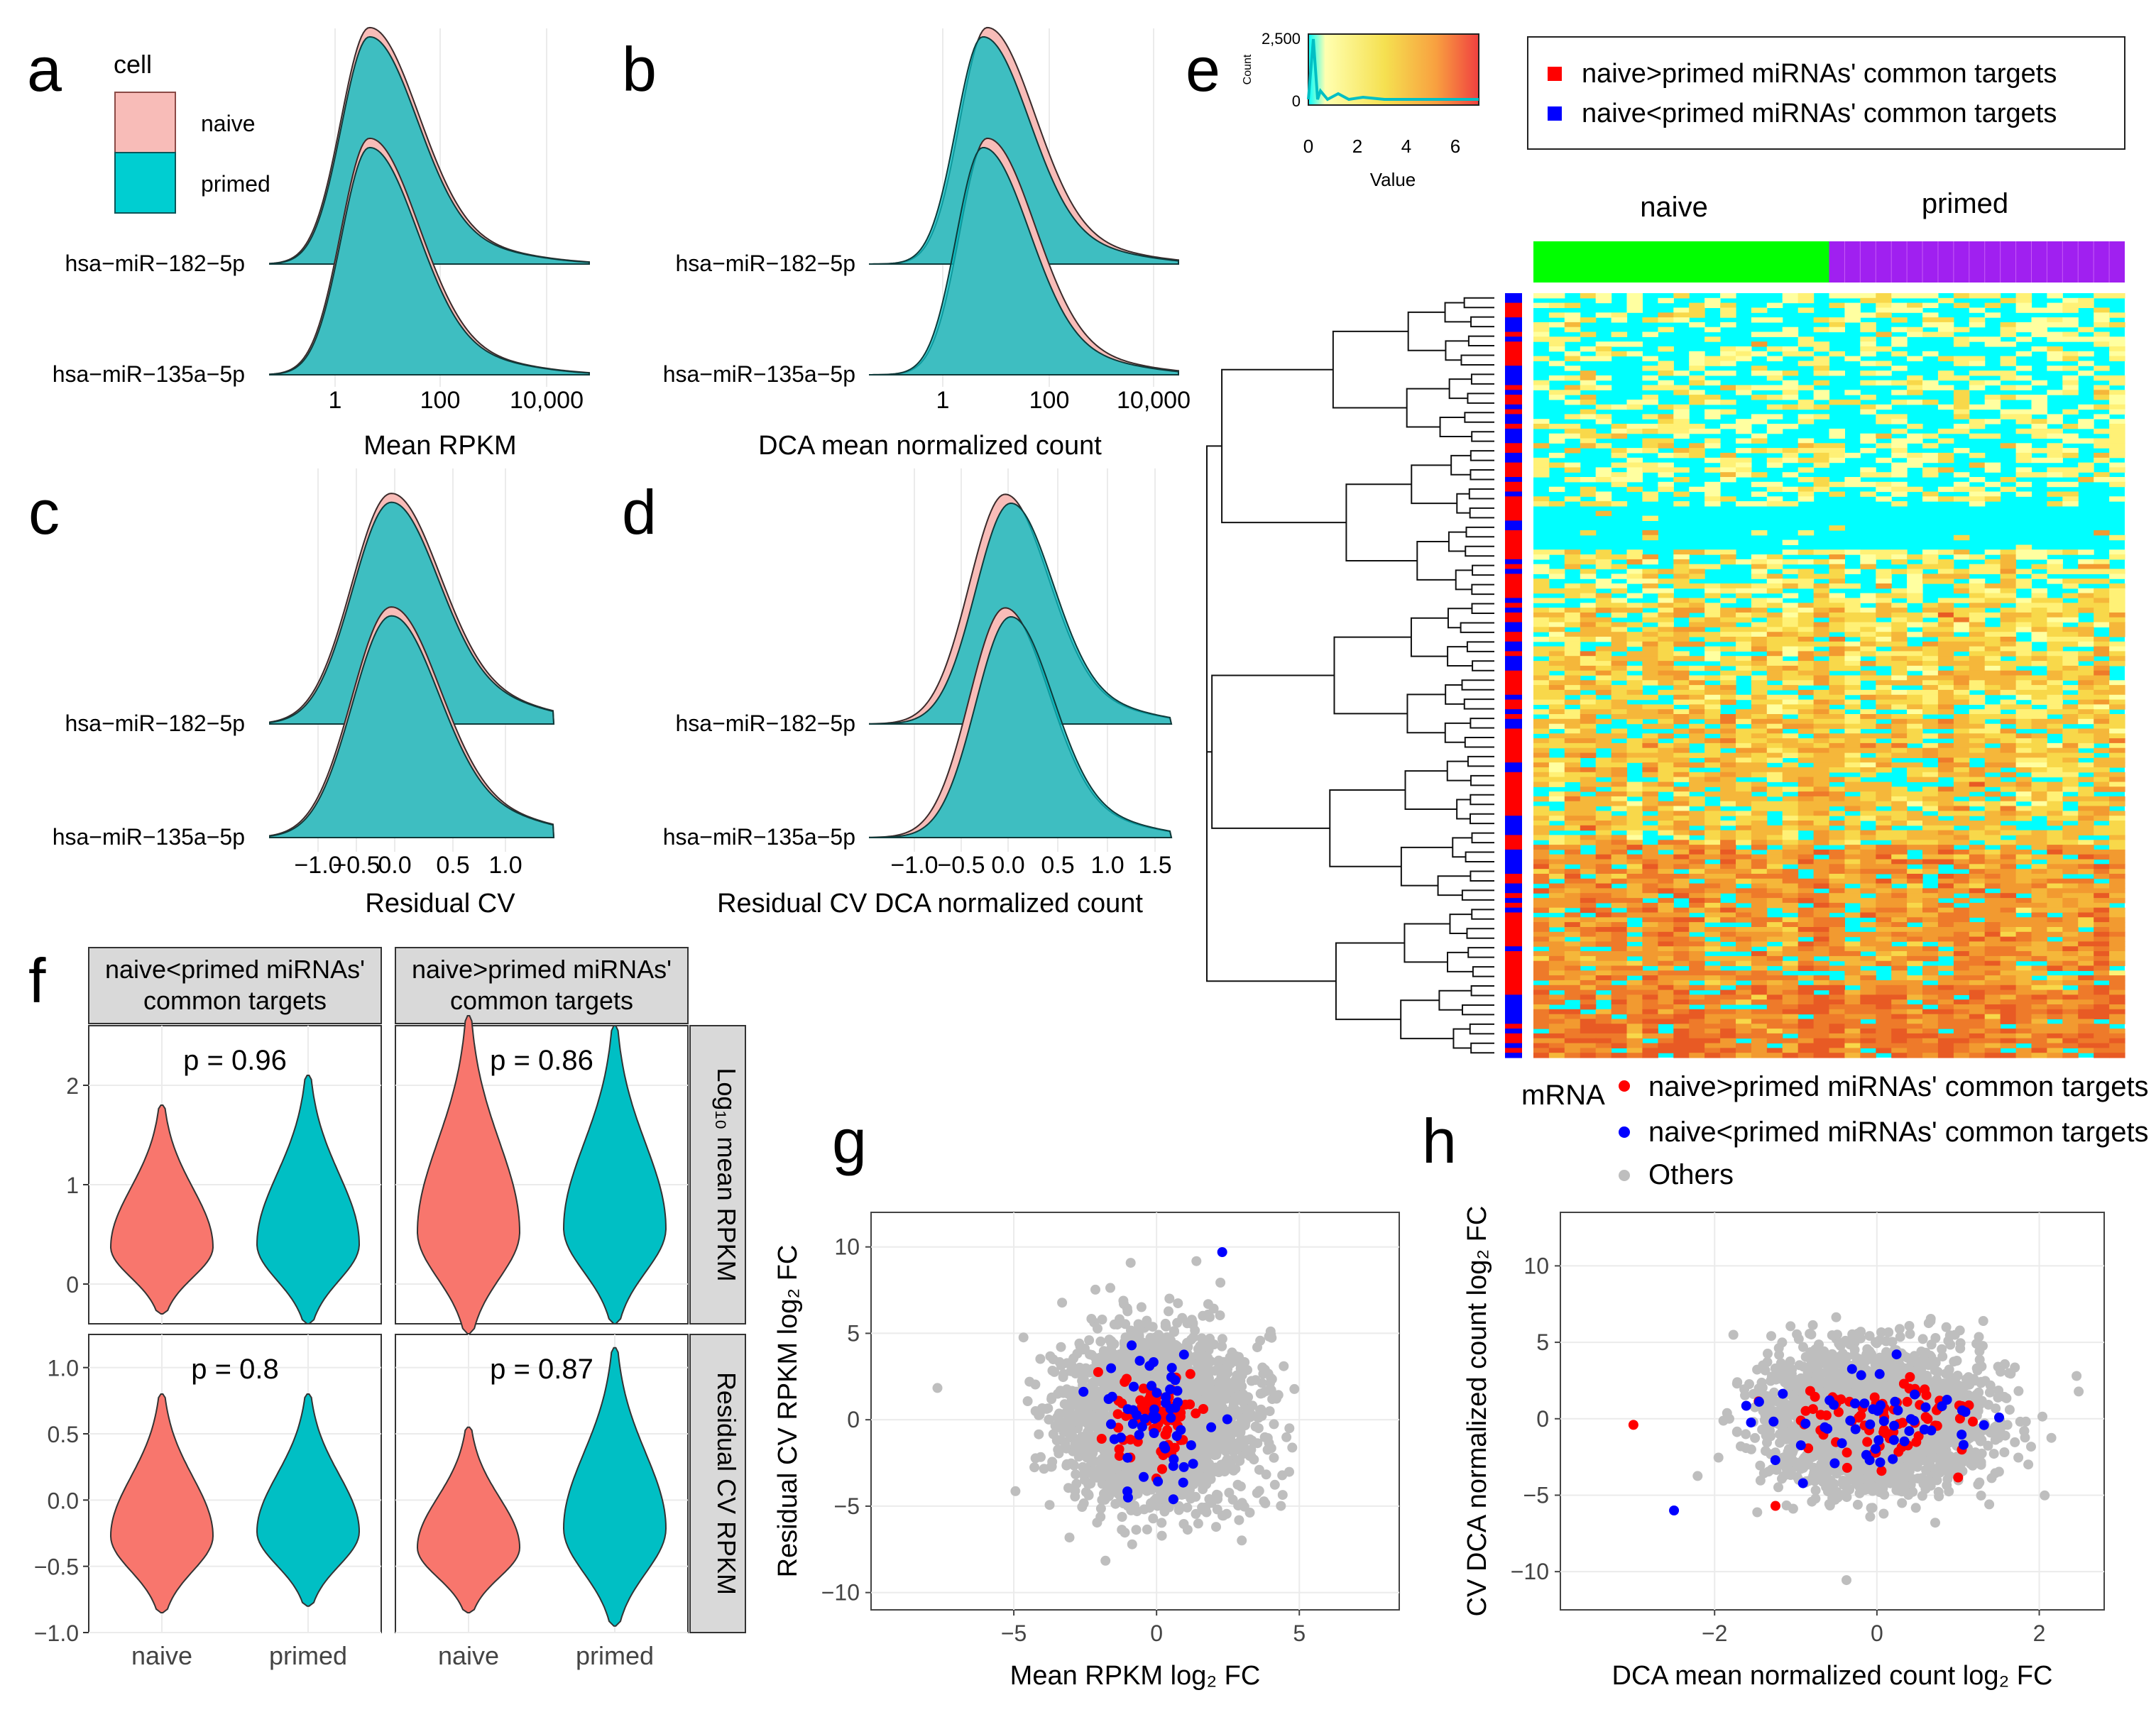 This screenshot has width=2156, height=1722. Describe the element at coordinates (161, 1209) in the screenshot. I see `violin-naive` at that location.